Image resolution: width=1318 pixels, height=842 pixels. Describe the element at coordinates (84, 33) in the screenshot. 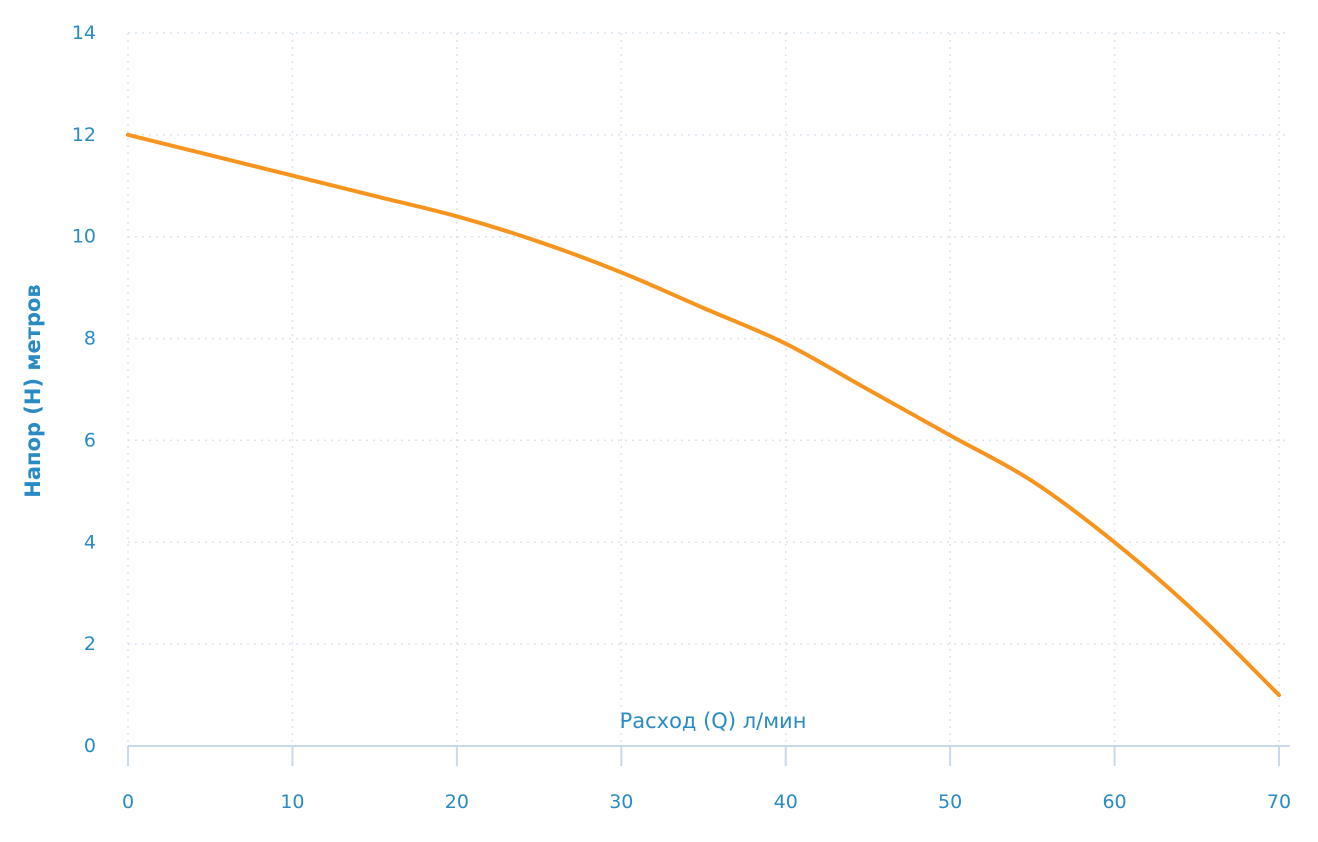

I see `y-tick-label: 14` at that location.